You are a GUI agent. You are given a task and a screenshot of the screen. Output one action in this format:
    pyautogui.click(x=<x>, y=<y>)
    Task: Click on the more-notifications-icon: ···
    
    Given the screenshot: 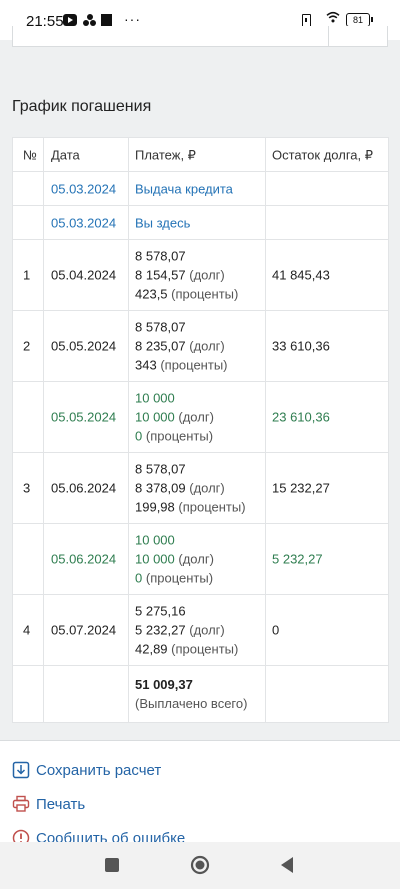 What is the action you would take?
    pyautogui.click(x=132, y=19)
    